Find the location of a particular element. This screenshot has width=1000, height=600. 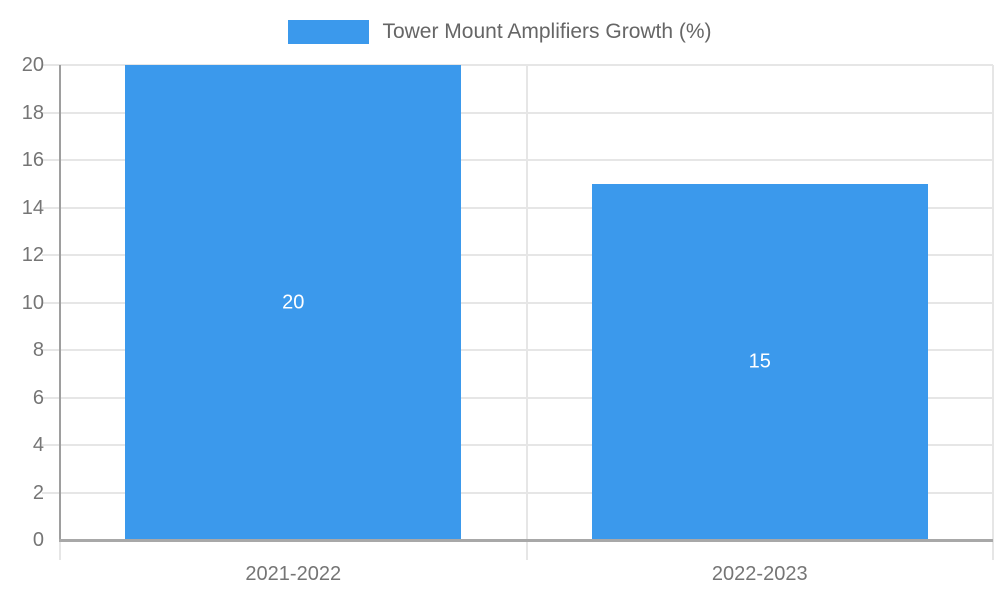

y-axis-line is located at coordinates (60, 302).